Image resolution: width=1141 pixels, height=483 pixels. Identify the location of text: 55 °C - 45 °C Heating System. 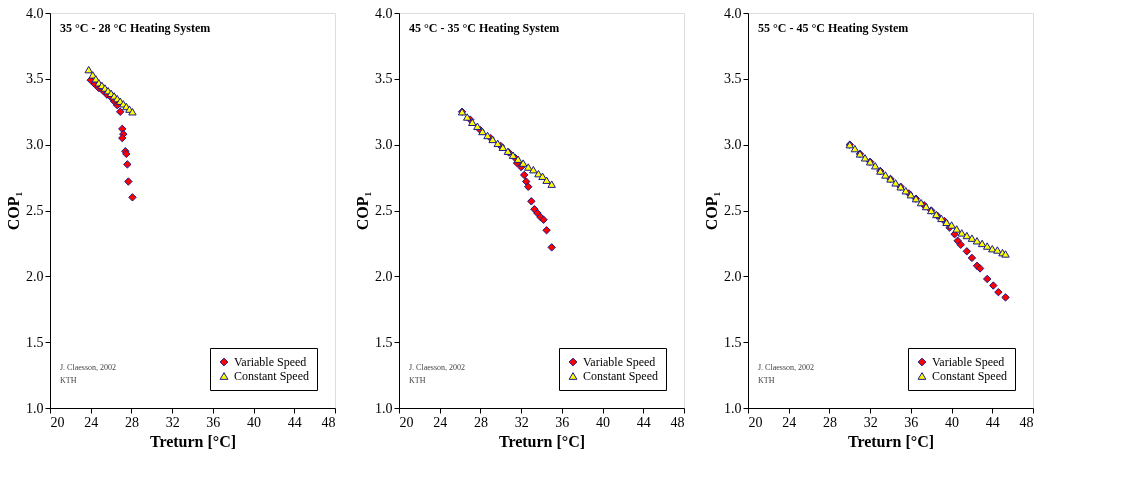
(833, 28).